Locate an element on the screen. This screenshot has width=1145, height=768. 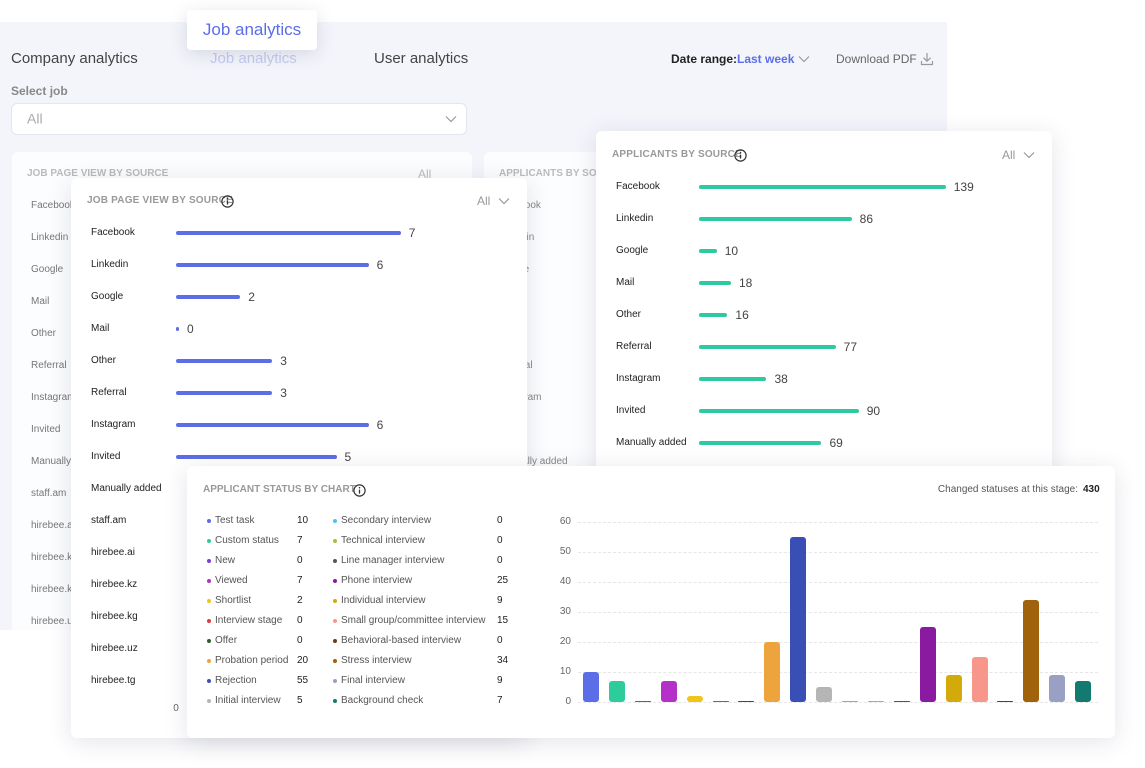
value-label: 6 is located at coordinates (380, 264).